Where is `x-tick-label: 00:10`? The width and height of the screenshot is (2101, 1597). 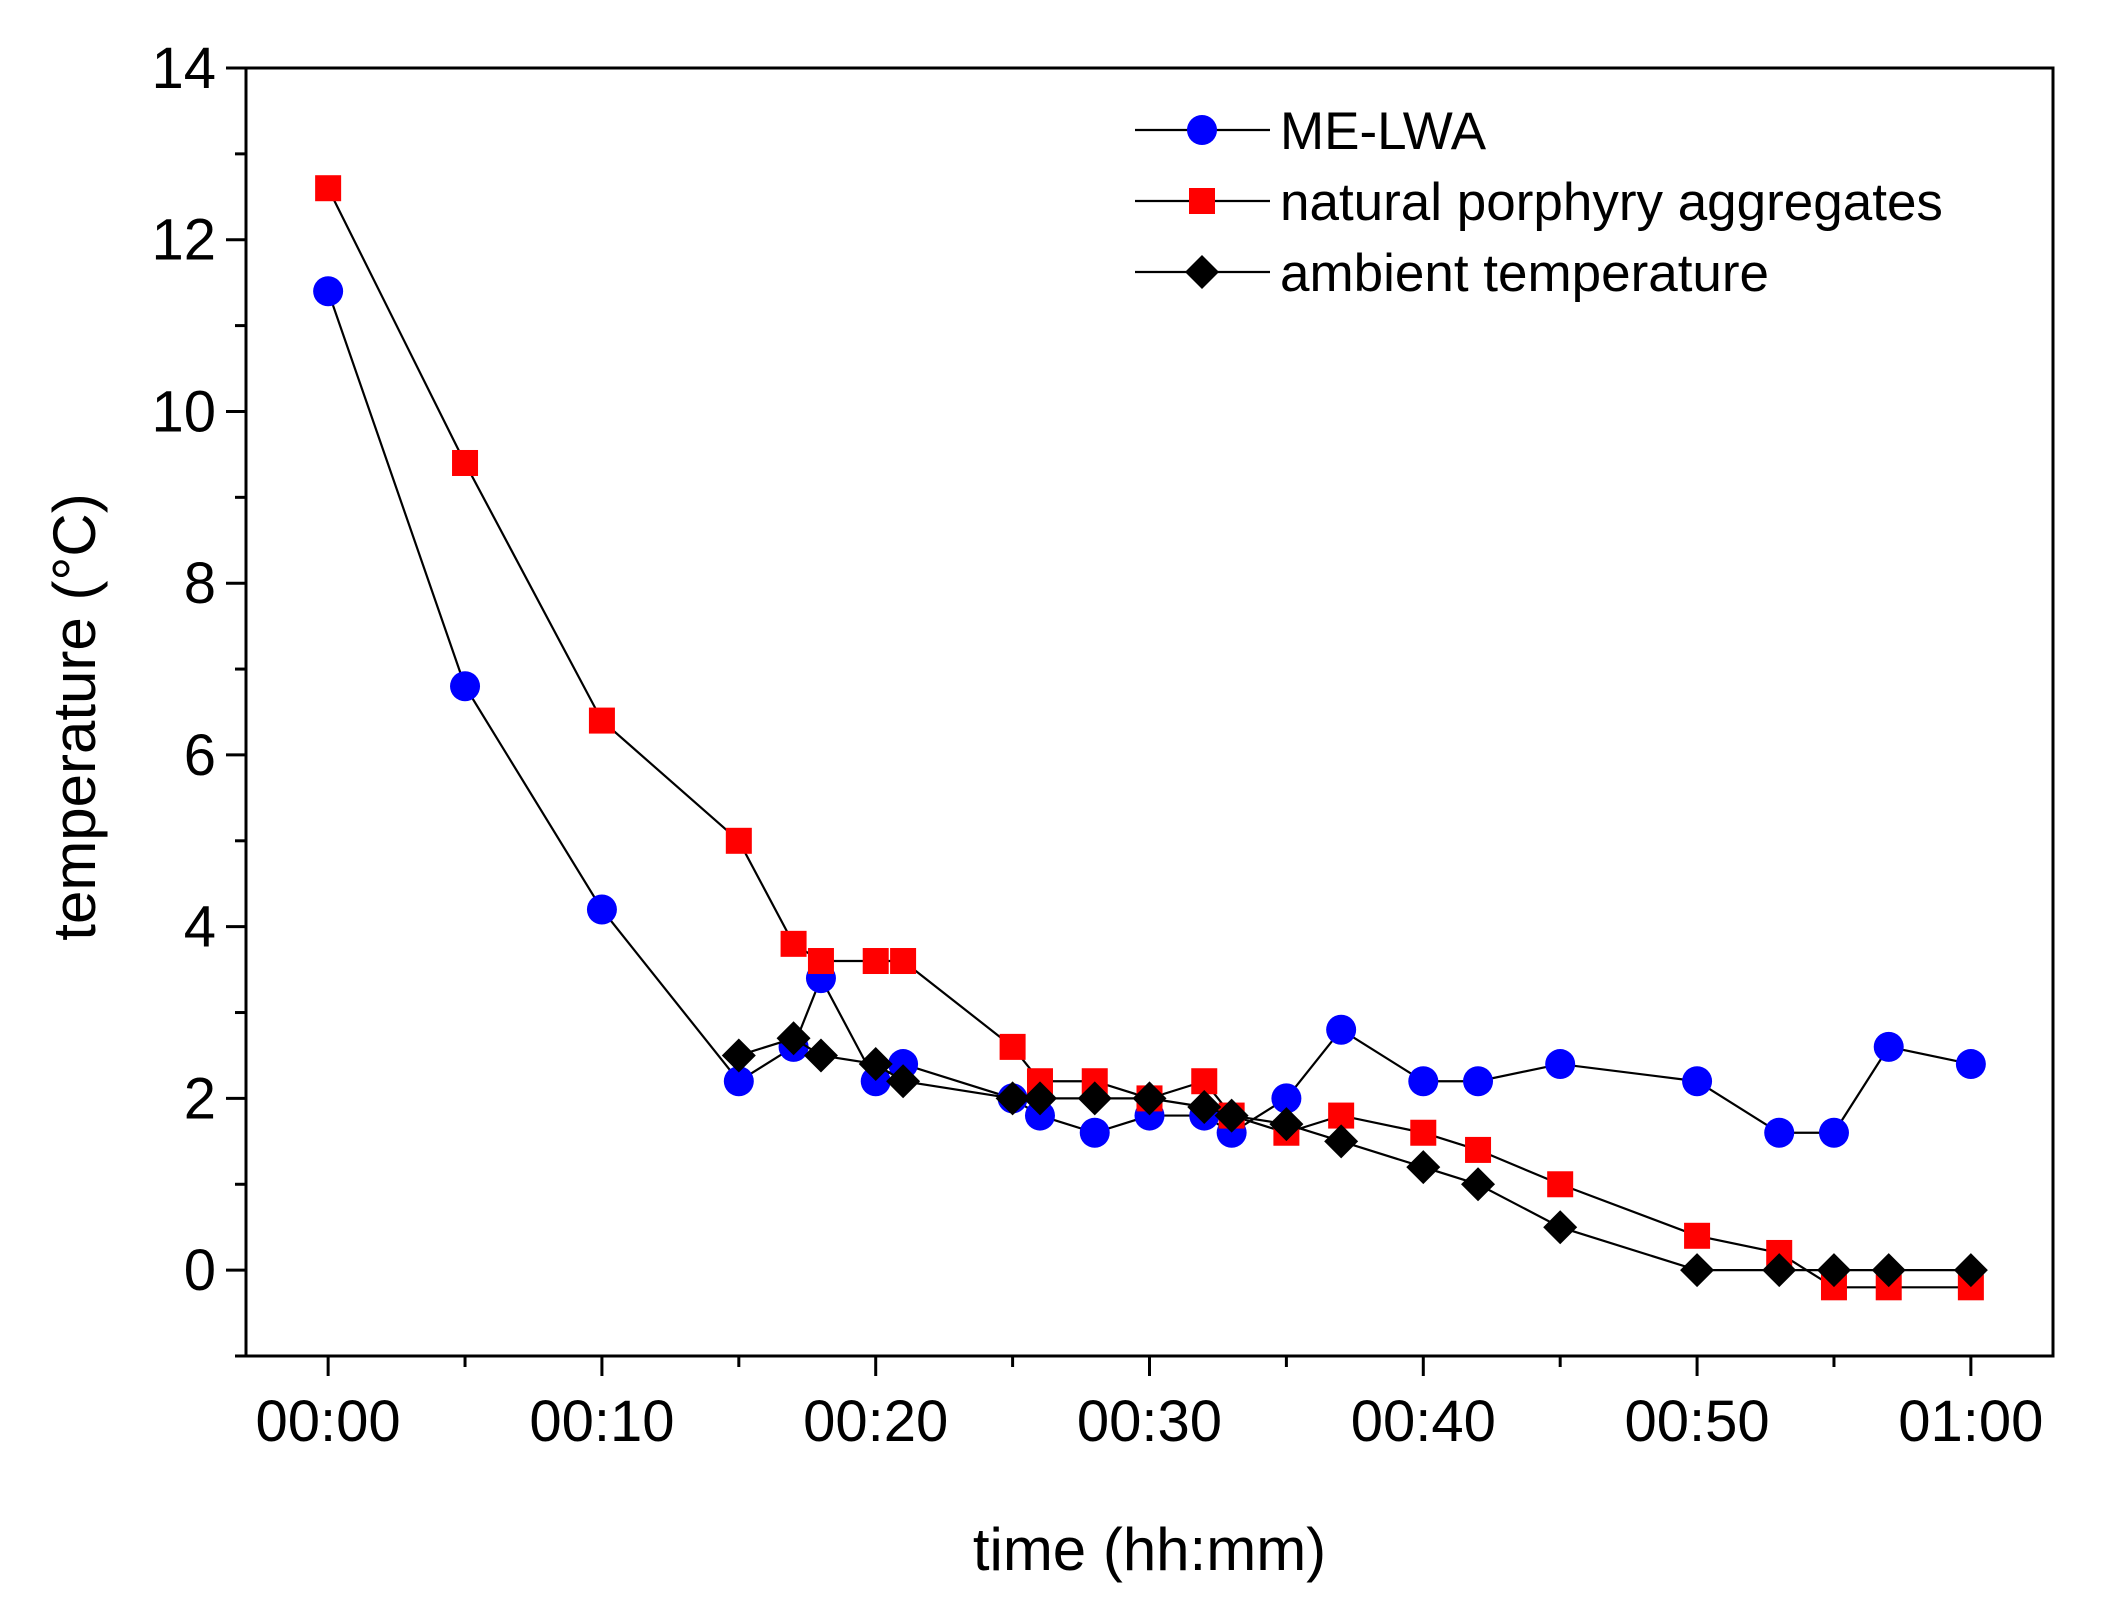
x-tick-label: 00:10 is located at coordinates (601, 1421).